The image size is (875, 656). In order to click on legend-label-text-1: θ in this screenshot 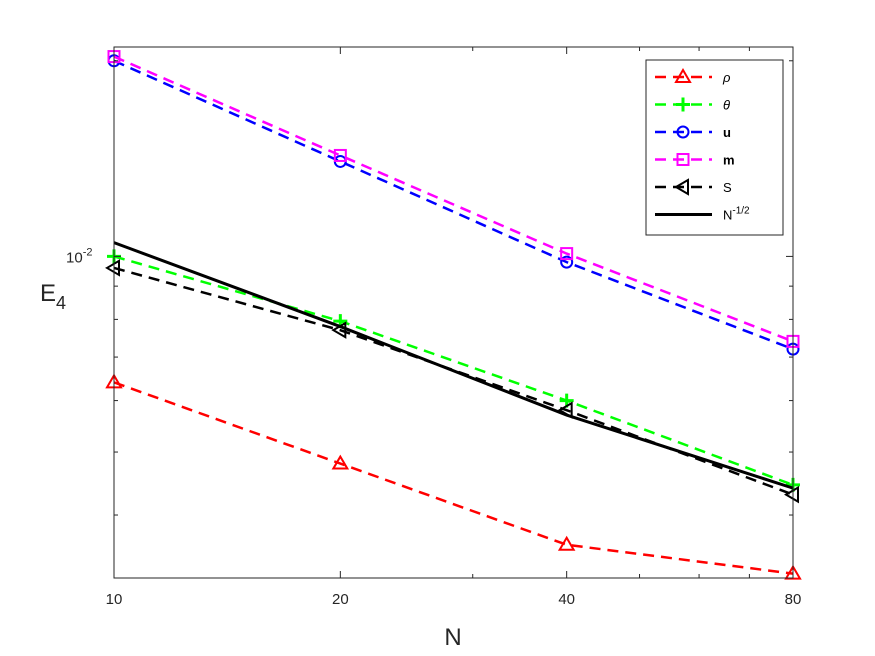, I will do `click(726, 105)`.